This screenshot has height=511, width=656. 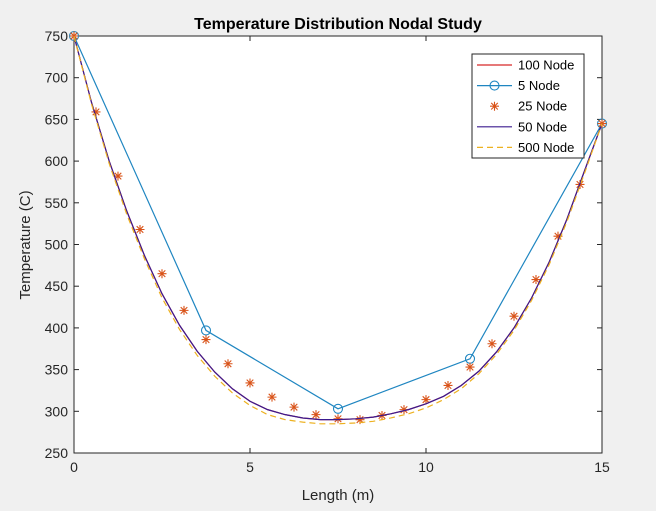 What do you see at coordinates (57, 411) in the screenshot?
I see `y-tick-label: 300` at bounding box center [57, 411].